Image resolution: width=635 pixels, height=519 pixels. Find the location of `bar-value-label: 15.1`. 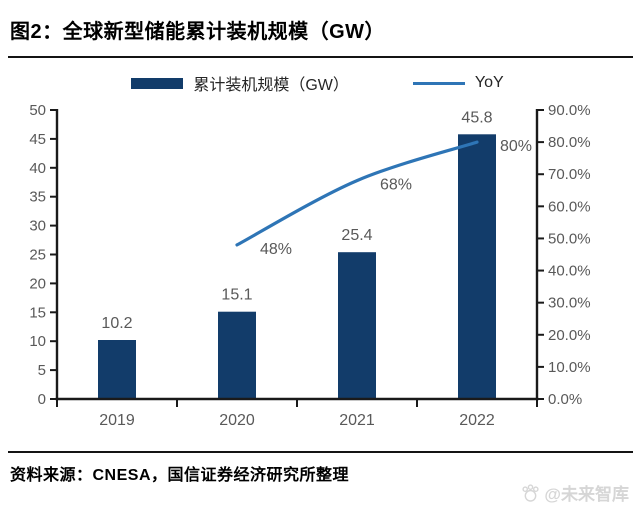

bar-value-label: 15.1 is located at coordinates (236, 295).